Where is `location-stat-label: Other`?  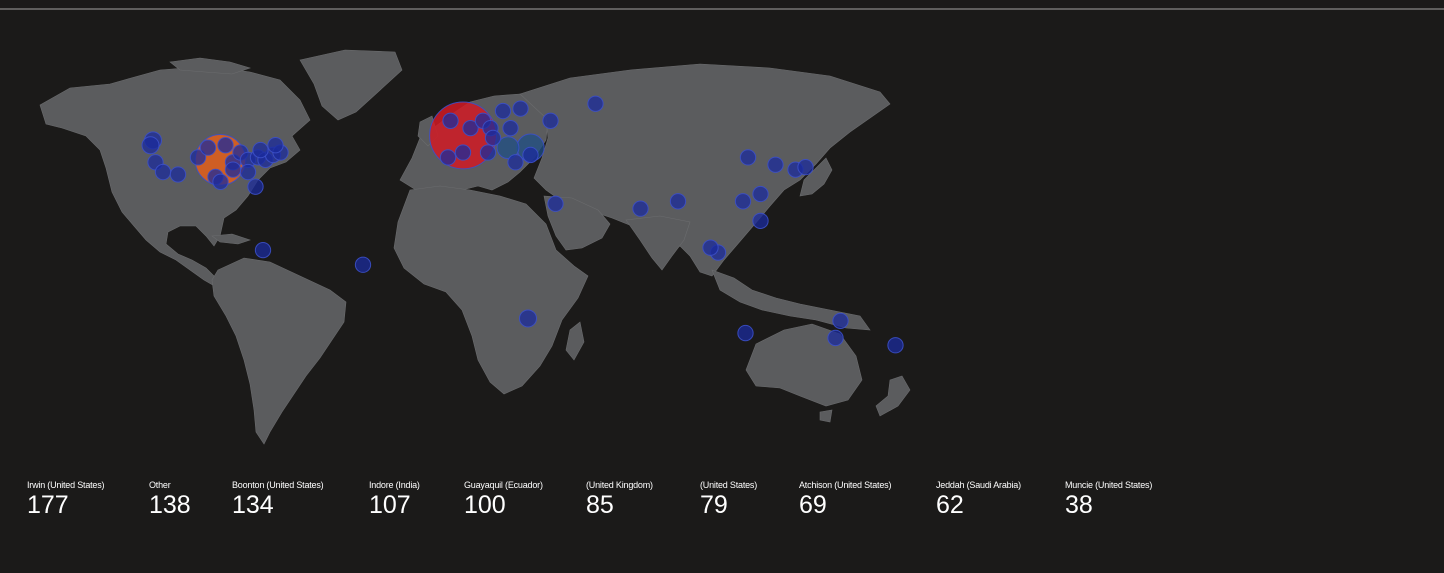
location-stat-label: Other is located at coordinates (160, 485).